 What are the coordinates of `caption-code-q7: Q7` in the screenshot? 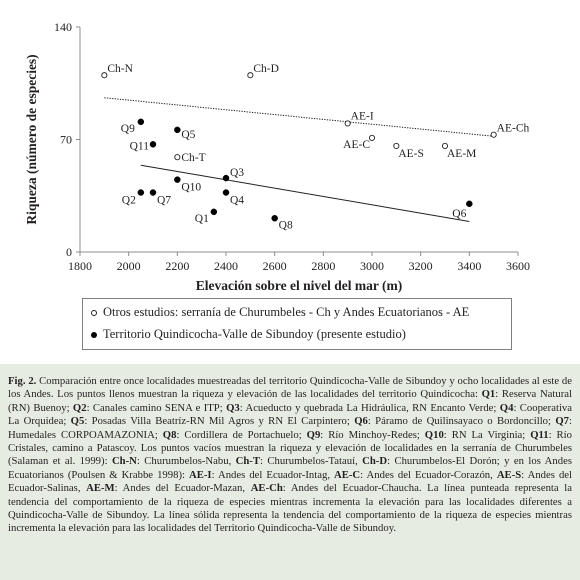 It's located at (562, 421).